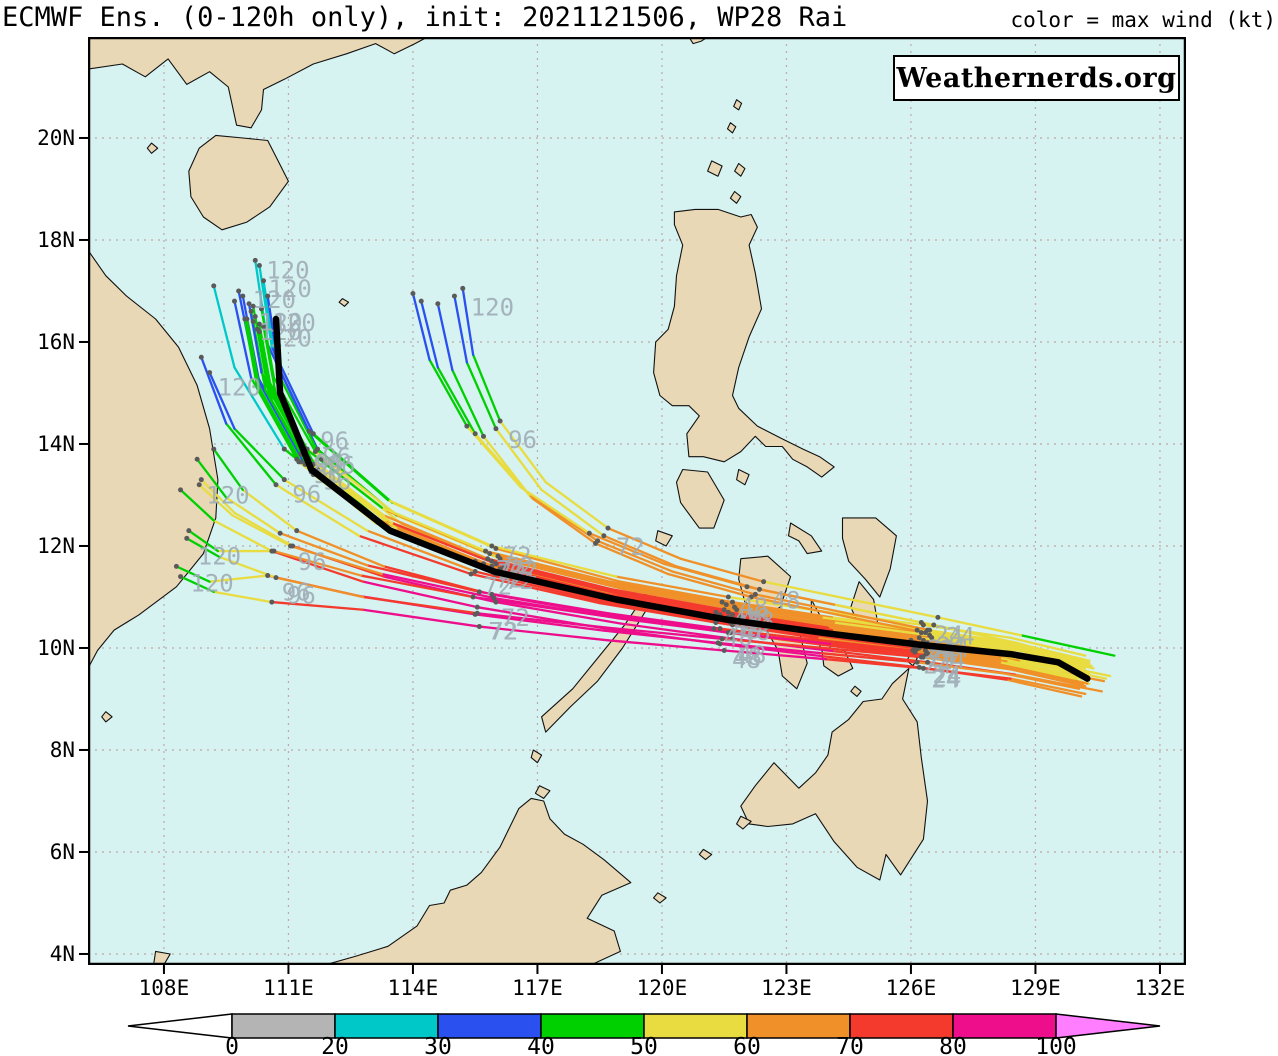  Describe the element at coordinates (56, 546) in the screenshot. I see `lat-tick-label: 12N` at that location.